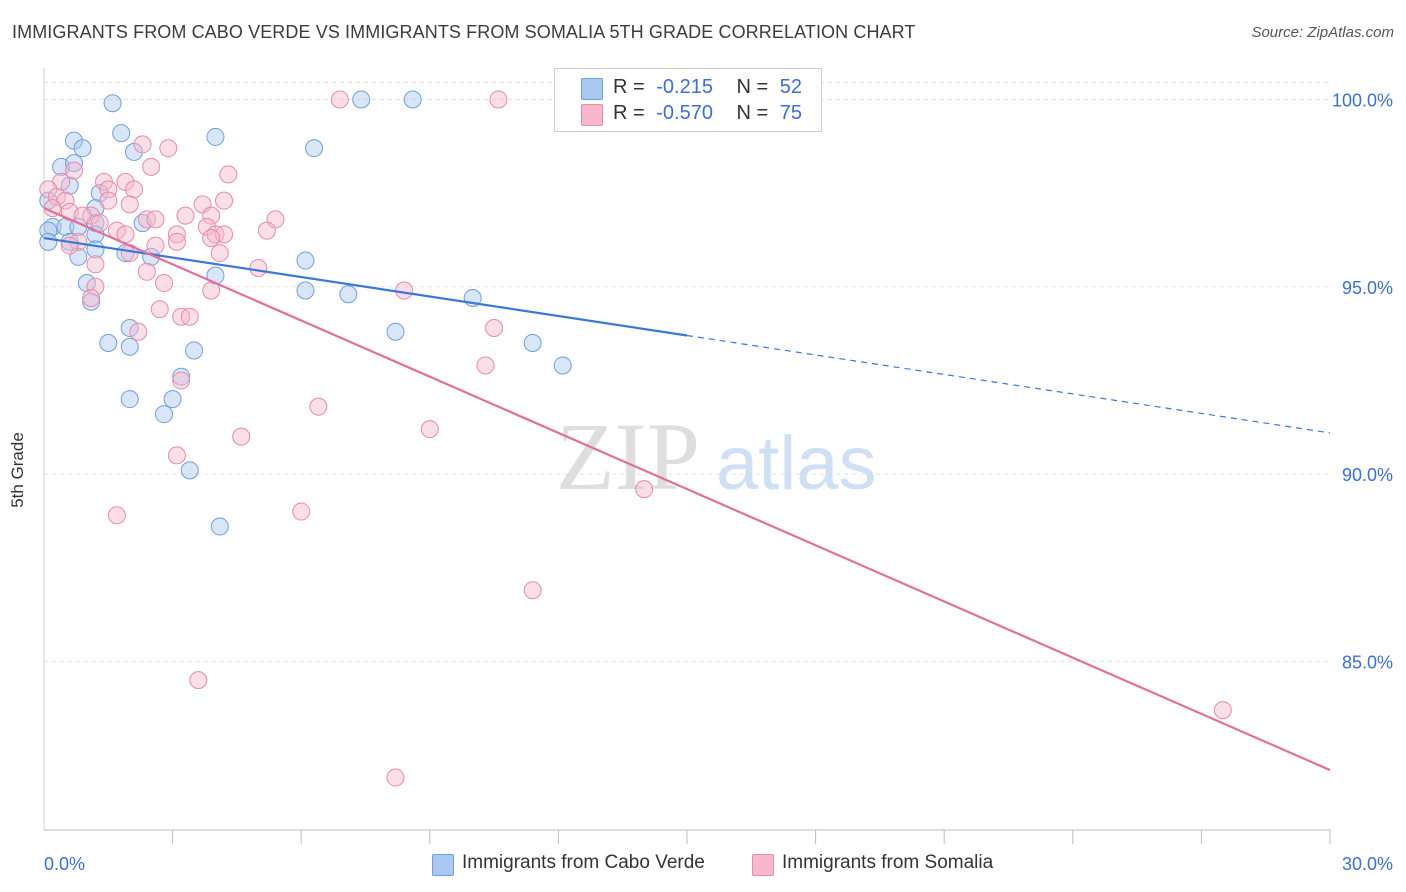  I want to click on legend-r-value: -0.215, so click(684, 87).